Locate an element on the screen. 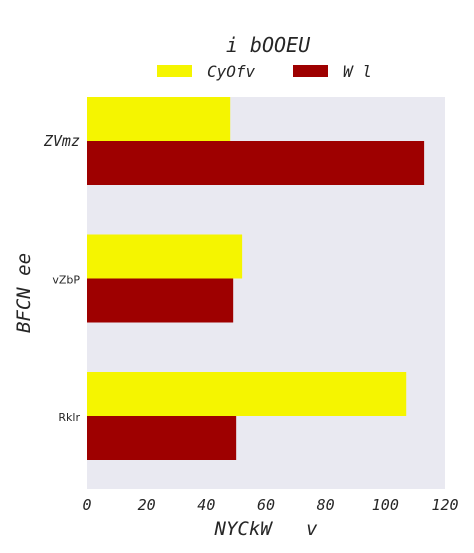 The image size is (474, 553). x-tick-label: 20 is located at coordinates (147, 505).